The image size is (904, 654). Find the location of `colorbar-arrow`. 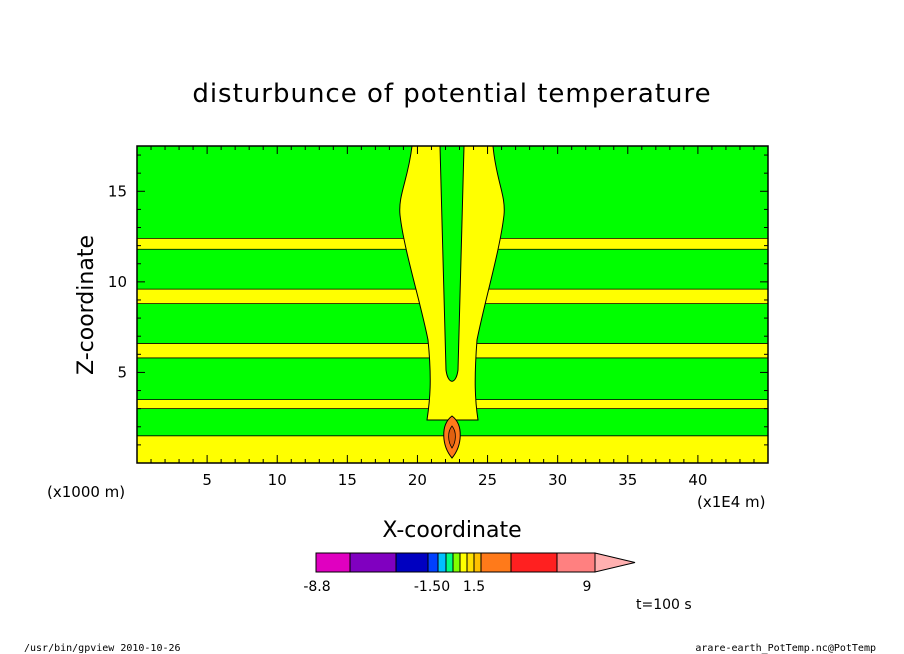

colorbar-arrow is located at coordinates (615, 562).